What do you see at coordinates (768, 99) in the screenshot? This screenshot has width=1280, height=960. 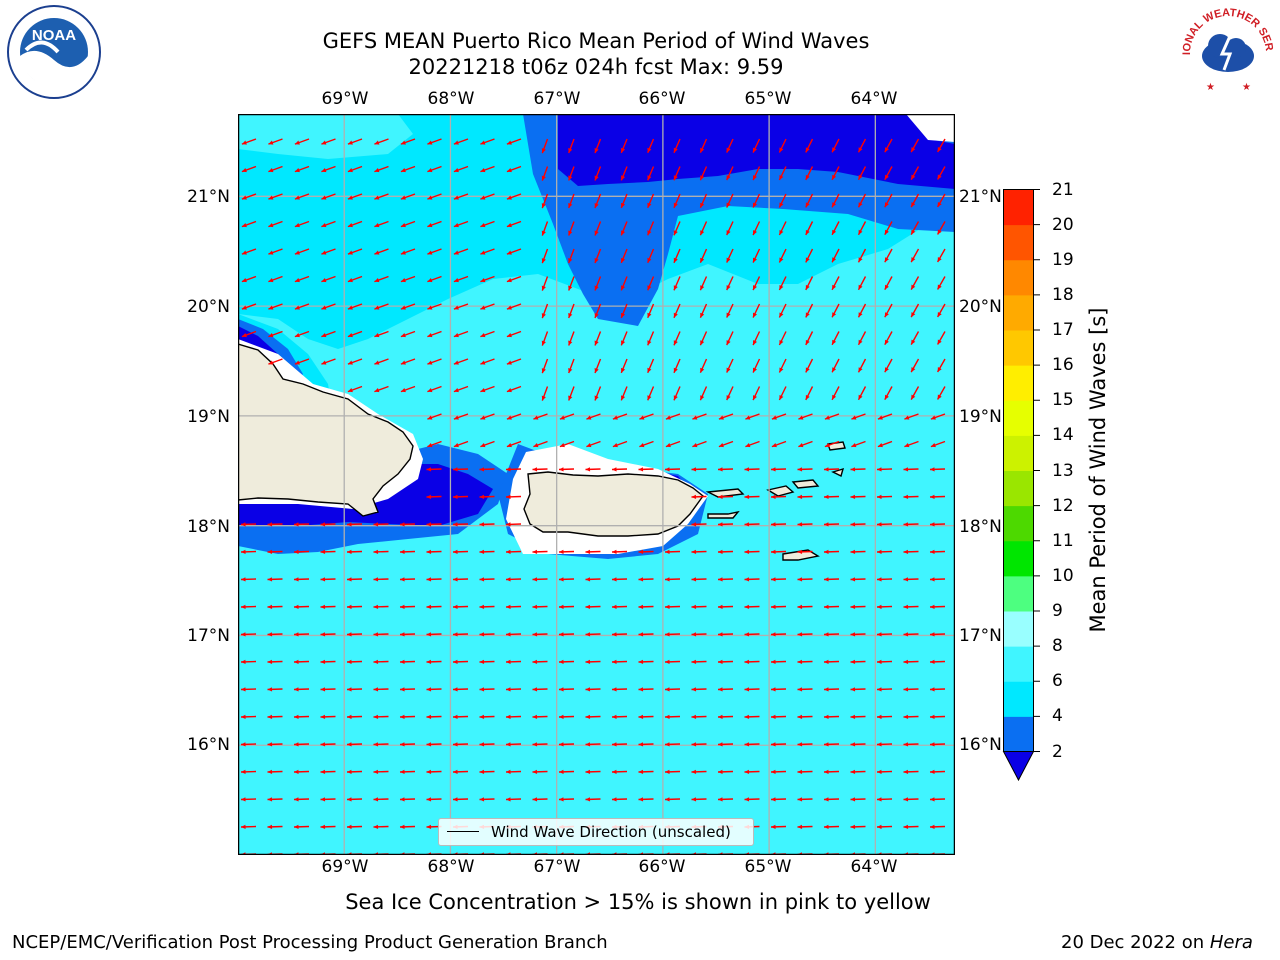 I see `lon-top-tick: 65°W` at bounding box center [768, 99].